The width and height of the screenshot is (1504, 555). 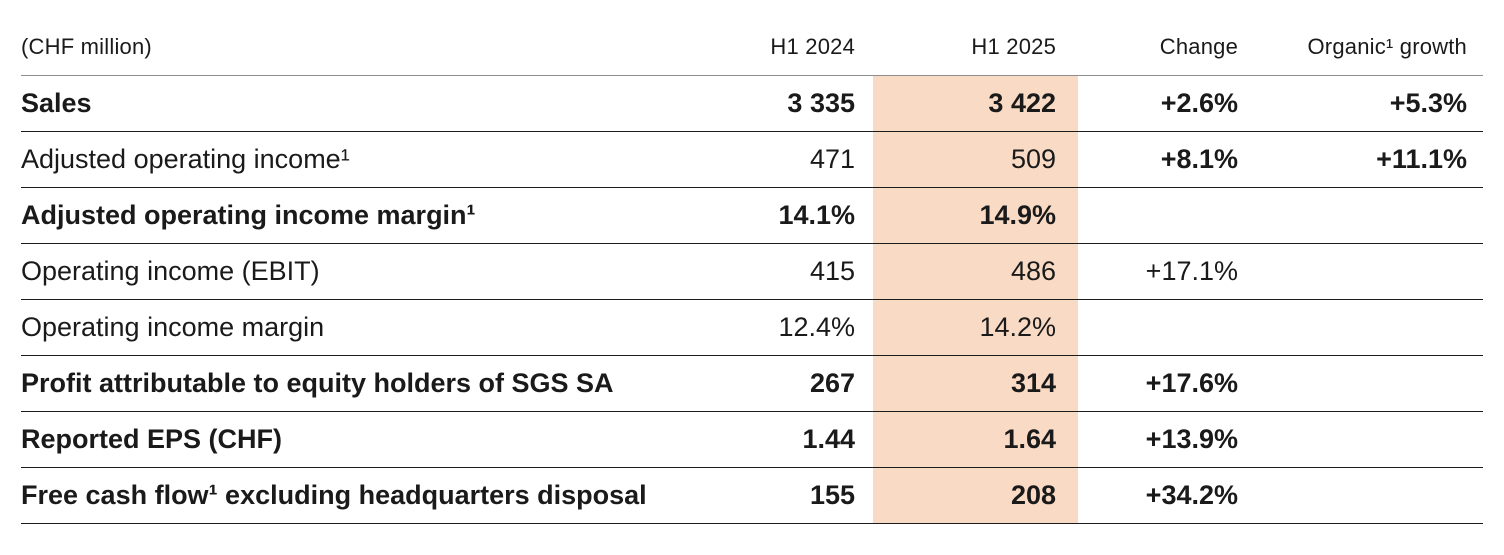 I want to click on change-value: +2.6%, so click(x=1199, y=103).